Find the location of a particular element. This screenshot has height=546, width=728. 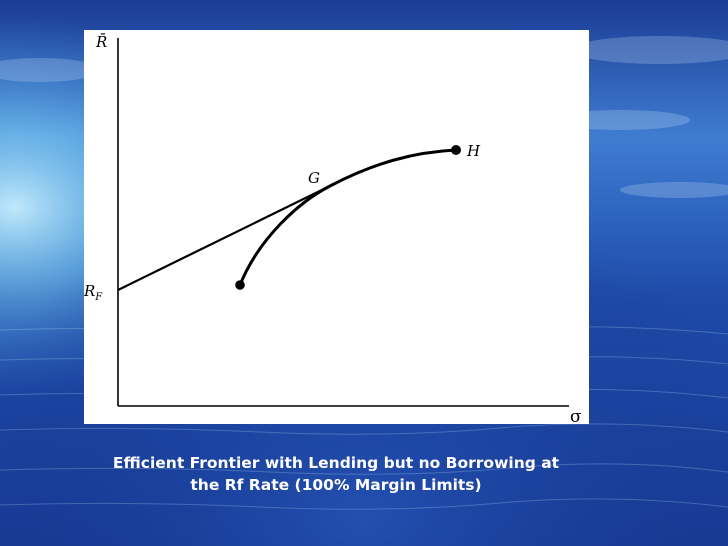

point-g-label: G is located at coordinates (314, 178).